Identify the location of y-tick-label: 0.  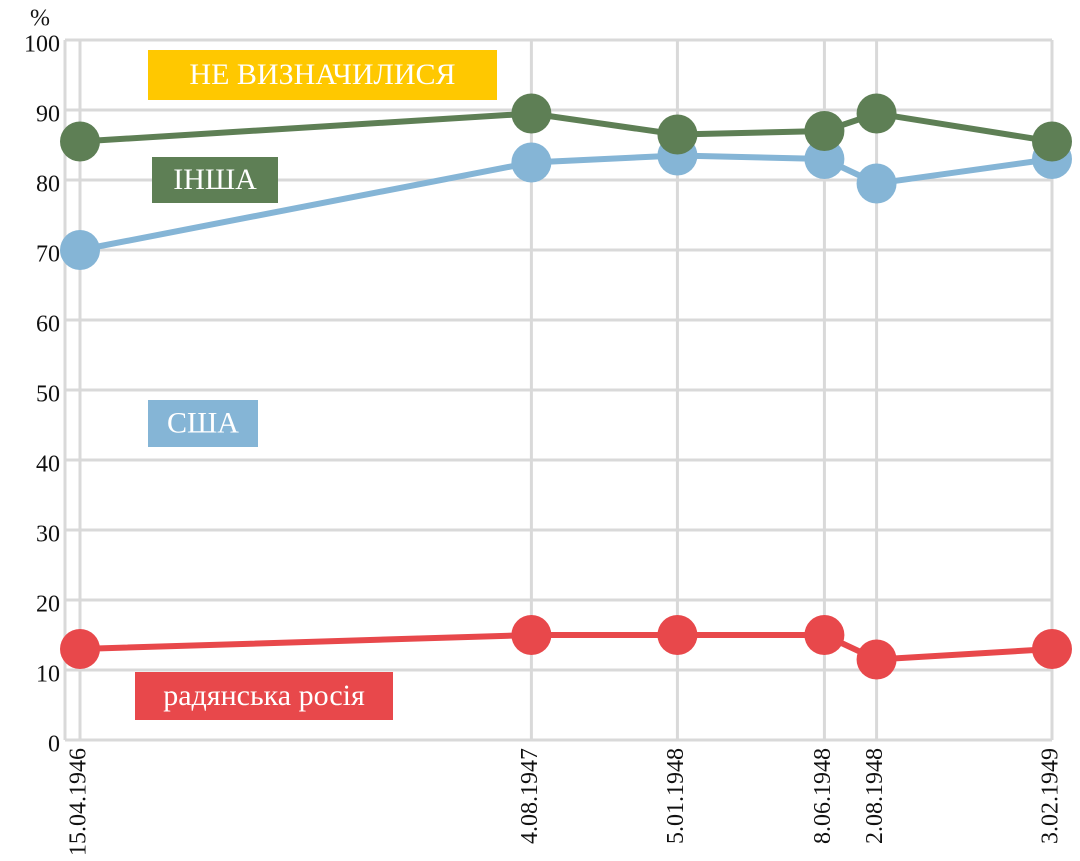
(54, 745).